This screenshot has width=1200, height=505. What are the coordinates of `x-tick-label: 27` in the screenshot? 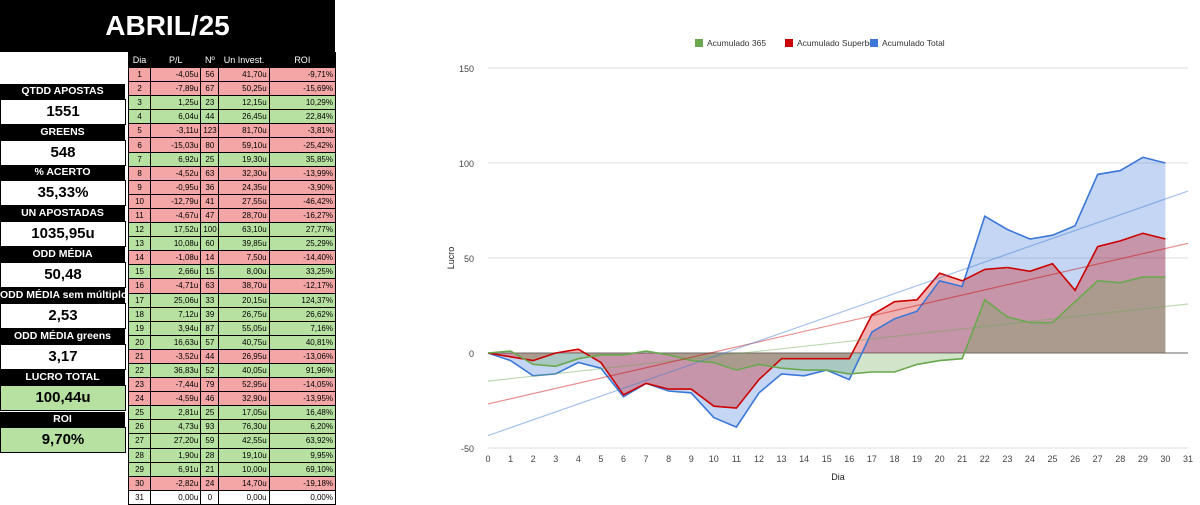 It's located at (1098, 459).